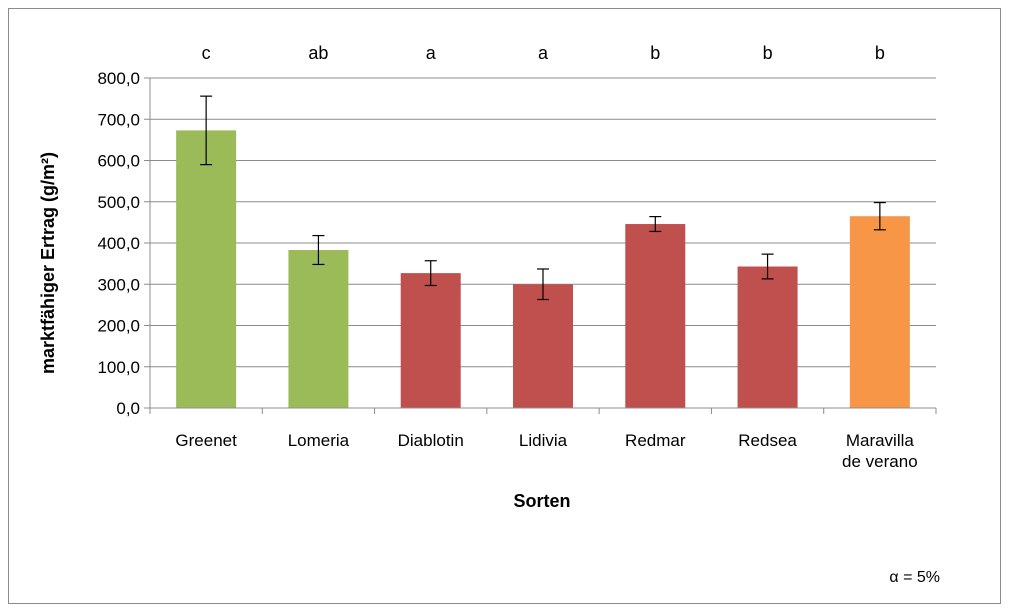  Describe the element at coordinates (118, 119) in the screenshot. I see `y-tick-label: 700,0` at that location.